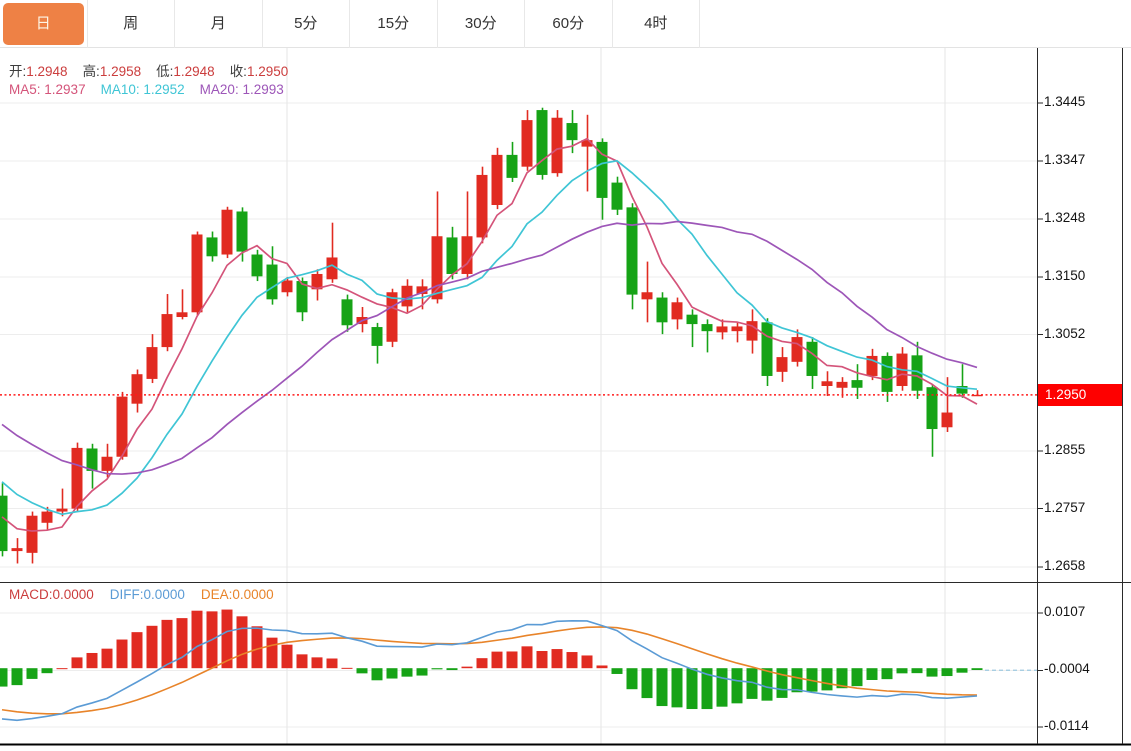 The width and height of the screenshot is (1131, 751). I want to click on tab-60min: 60分, so click(569, 24).